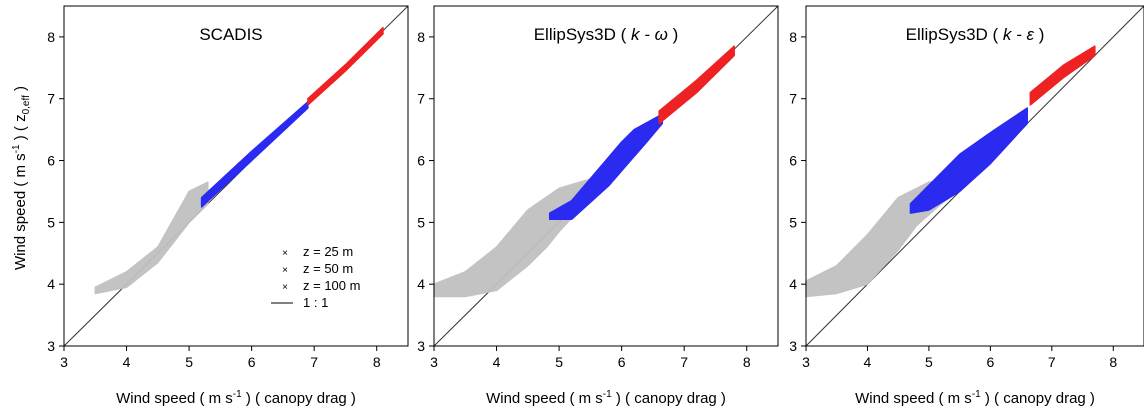 Image resolution: width=1144 pixels, height=410 pixels. Describe the element at coordinates (649, 34) in the screenshot. I see `panel-title-part: k - ω` at that location.